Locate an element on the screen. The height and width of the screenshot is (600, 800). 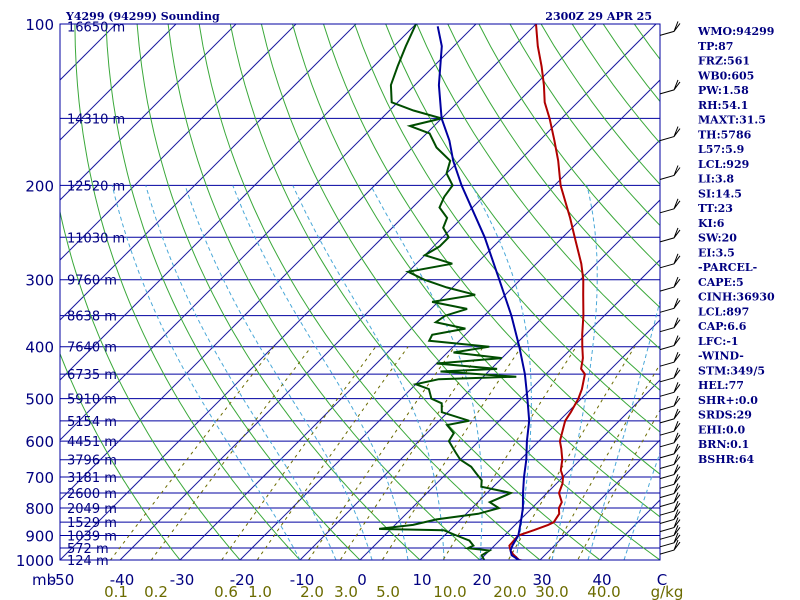
mixing-ratio-tick-label: 40.0 is located at coordinates (603, 591).